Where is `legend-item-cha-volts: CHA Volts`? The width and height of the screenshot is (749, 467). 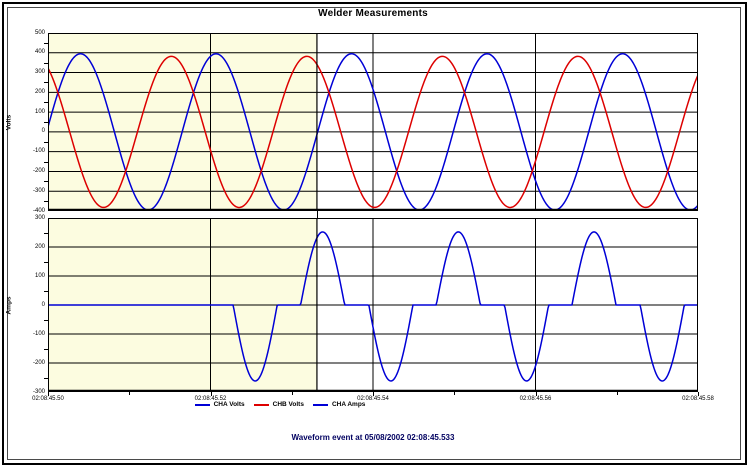 legend-item-cha-volts: CHA Volts is located at coordinates (219, 404).